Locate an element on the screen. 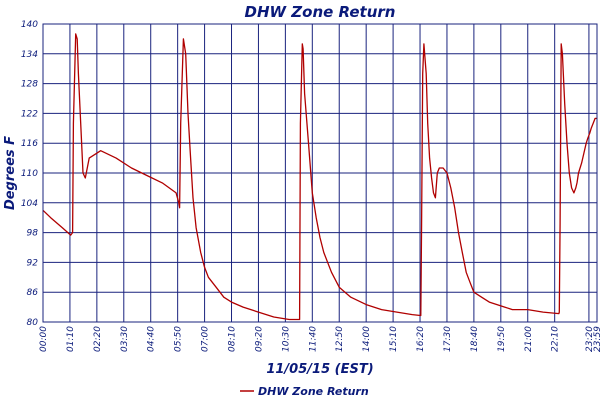 This screenshot has width=600, height=400. x-tick-label: 15:10 is located at coordinates (394, 339).